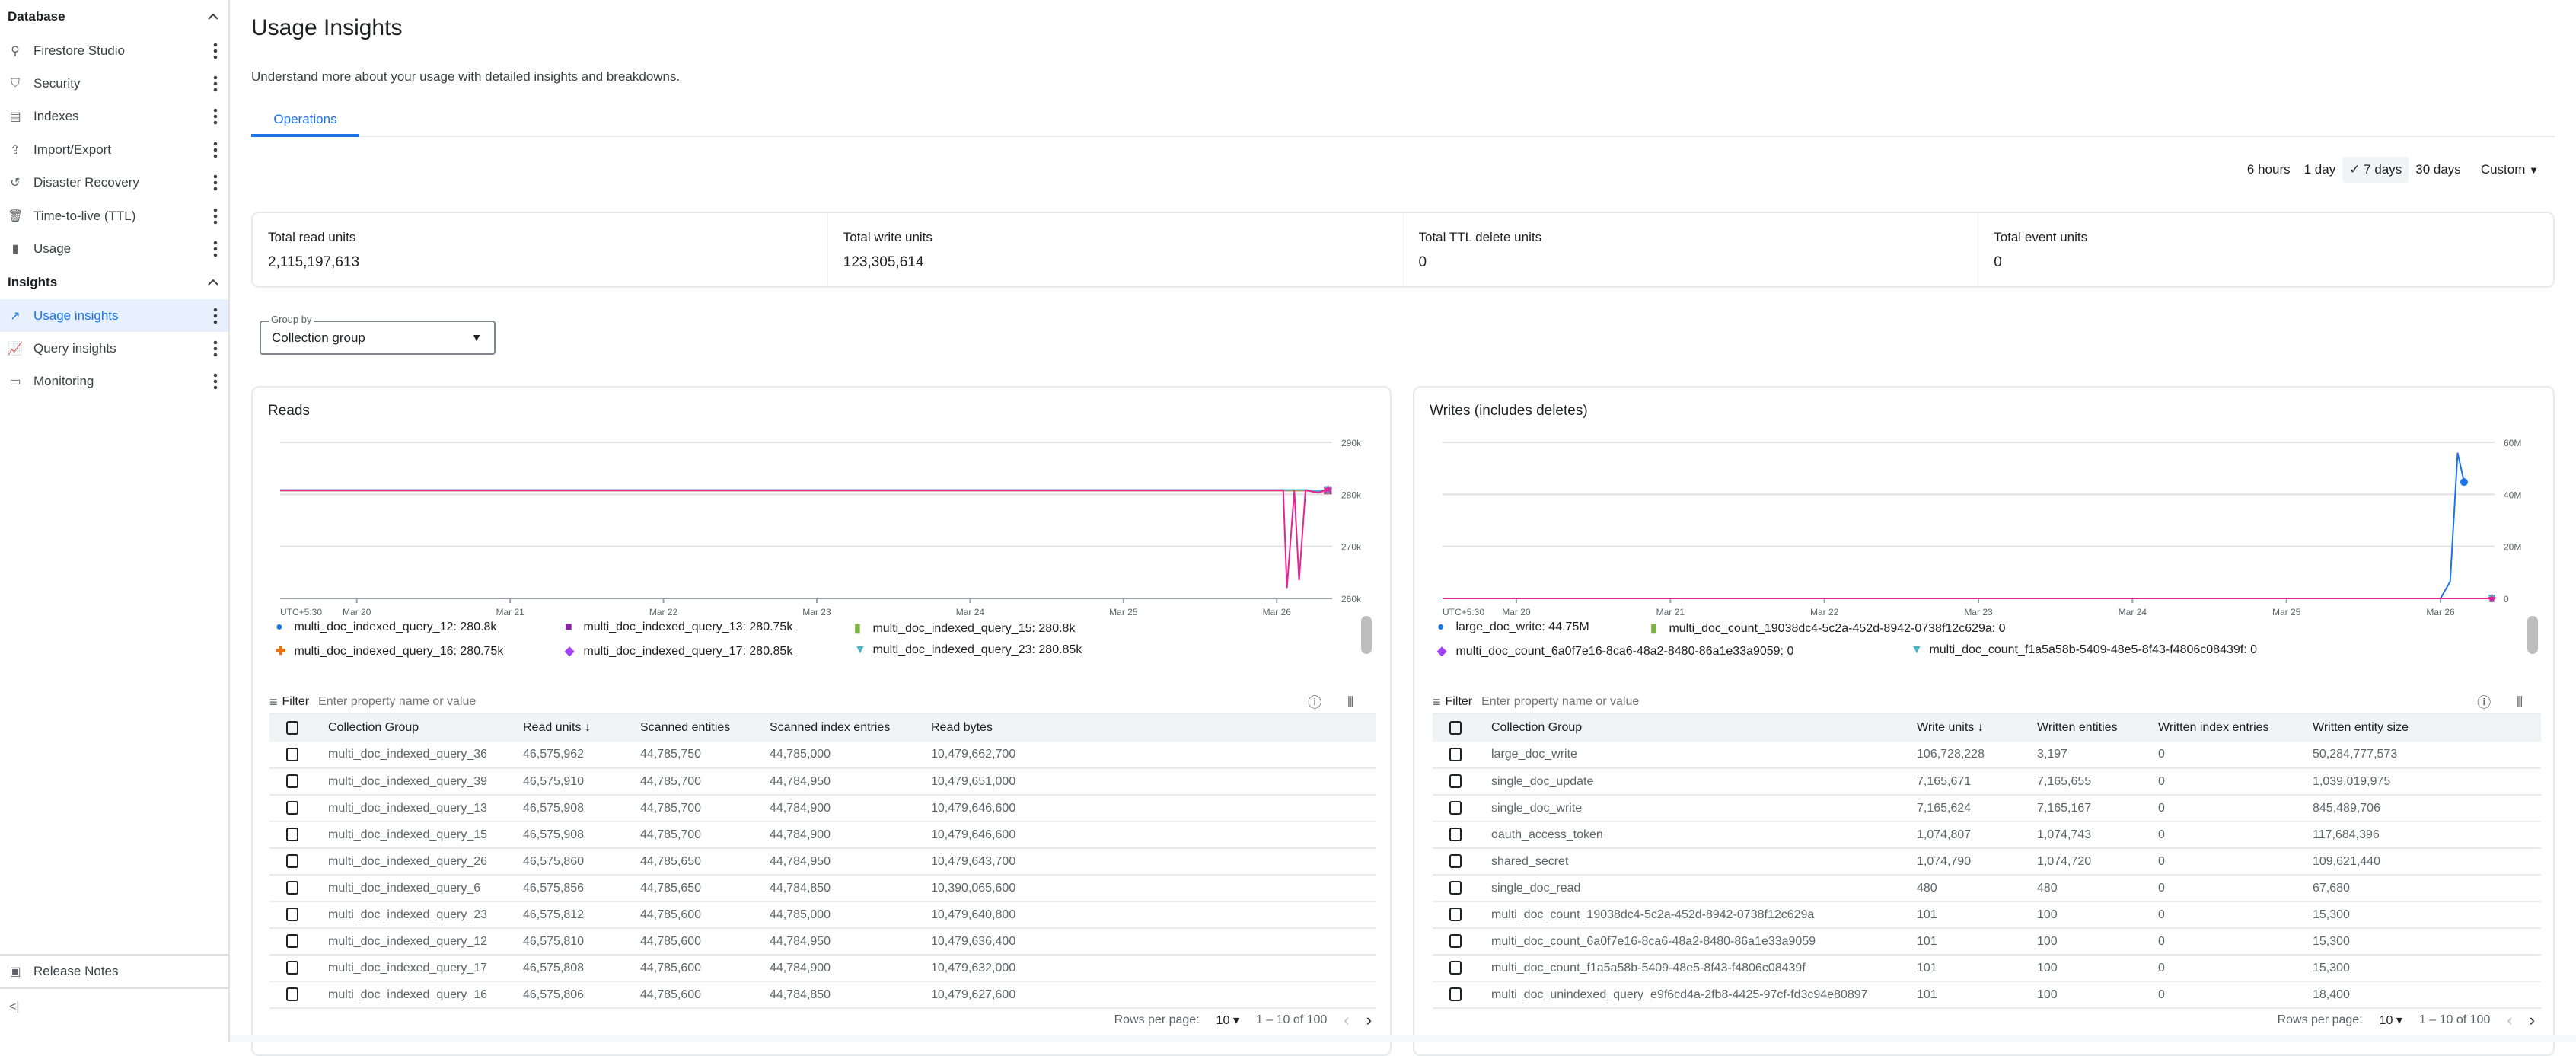 The height and width of the screenshot is (1056, 2576). Describe the element at coordinates (2533, 635) in the screenshot. I see `legend-scrollbar` at that location.